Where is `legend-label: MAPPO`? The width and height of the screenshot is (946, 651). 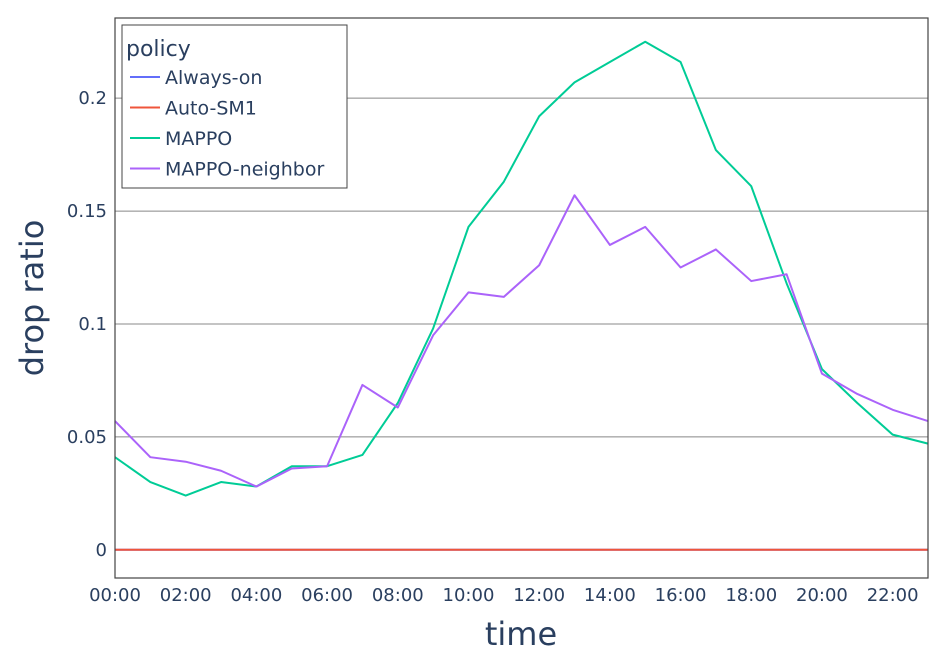 legend-label: MAPPO is located at coordinates (198, 139).